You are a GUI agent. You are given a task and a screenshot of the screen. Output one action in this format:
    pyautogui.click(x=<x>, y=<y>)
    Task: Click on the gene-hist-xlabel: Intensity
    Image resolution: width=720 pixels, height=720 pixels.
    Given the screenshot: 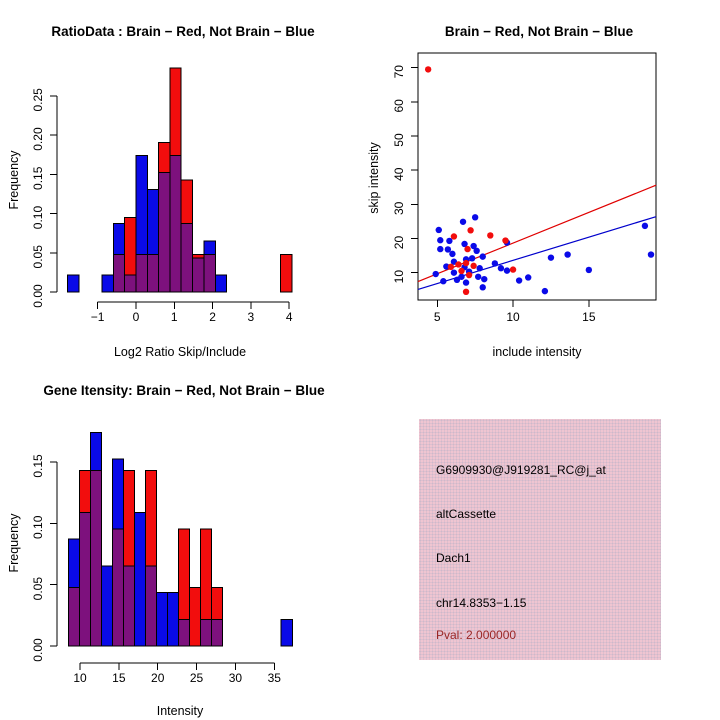 What is the action you would take?
    pyautogui.click(x=180, y=711)
    